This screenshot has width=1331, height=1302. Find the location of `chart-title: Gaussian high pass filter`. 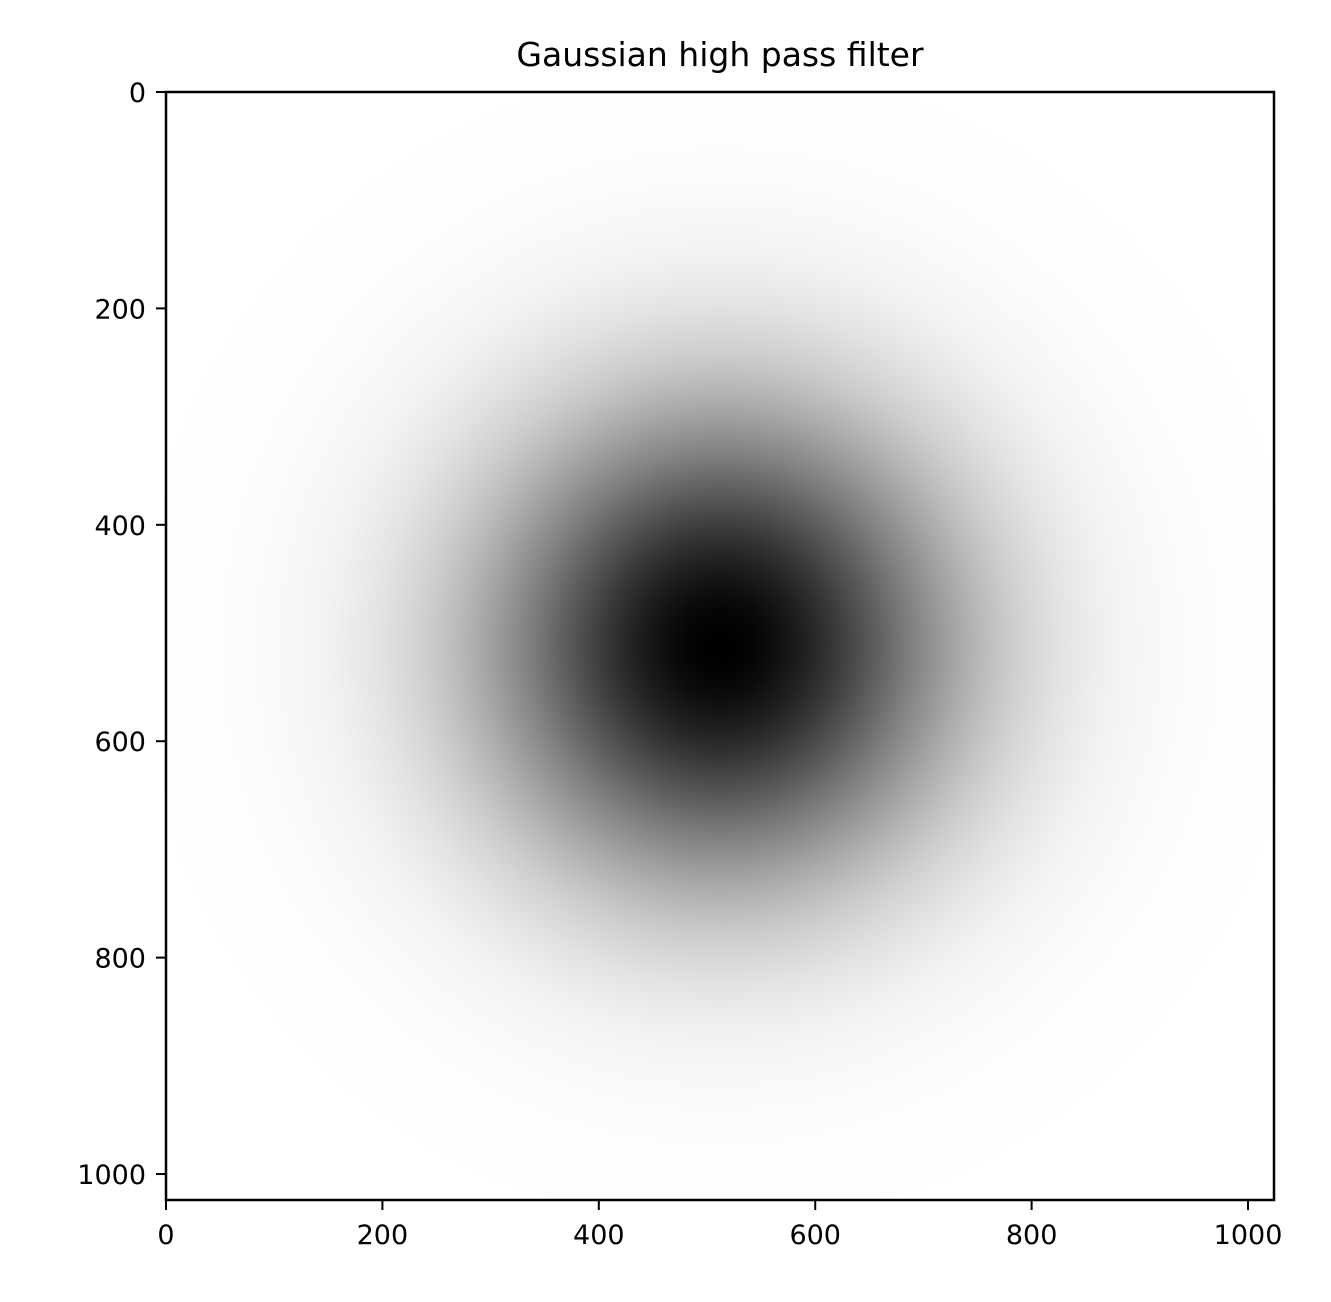

chart-title: Gaussian high pass filter is located at coordinates (720, 54).